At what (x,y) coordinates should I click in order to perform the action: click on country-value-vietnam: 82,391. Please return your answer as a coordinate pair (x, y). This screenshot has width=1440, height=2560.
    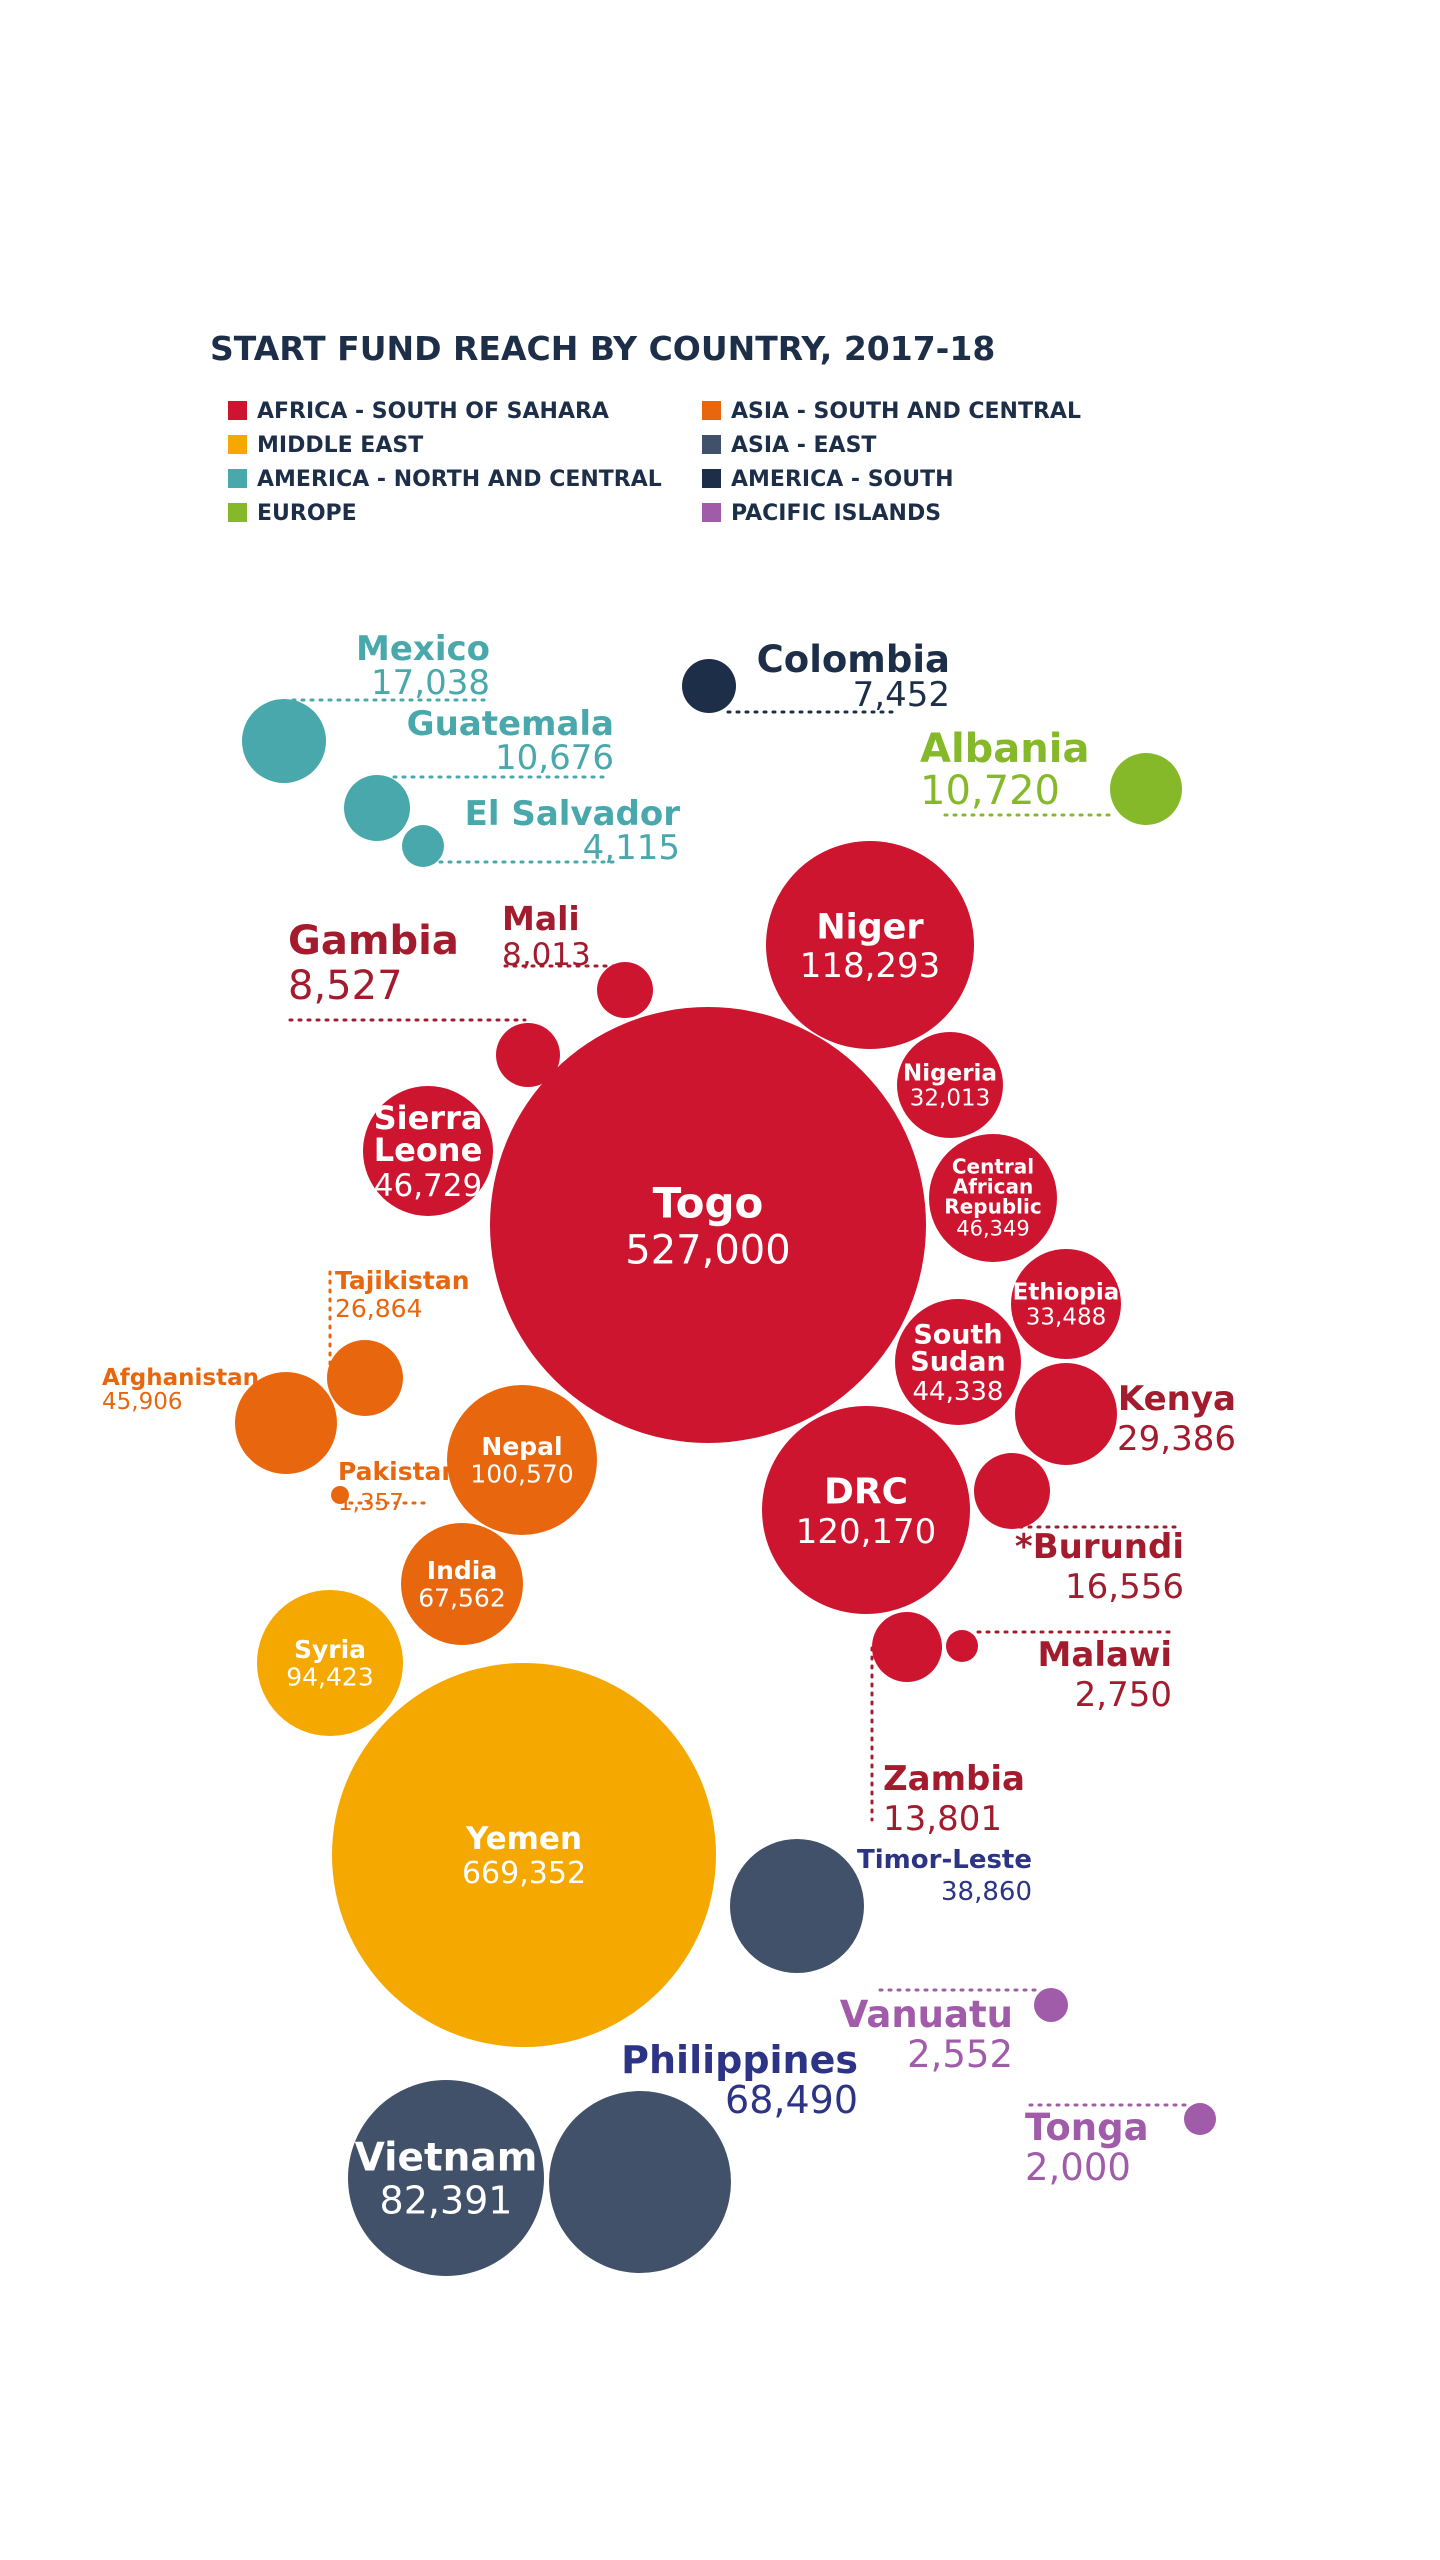
    Looking at the image, I should click on (446, 2200).